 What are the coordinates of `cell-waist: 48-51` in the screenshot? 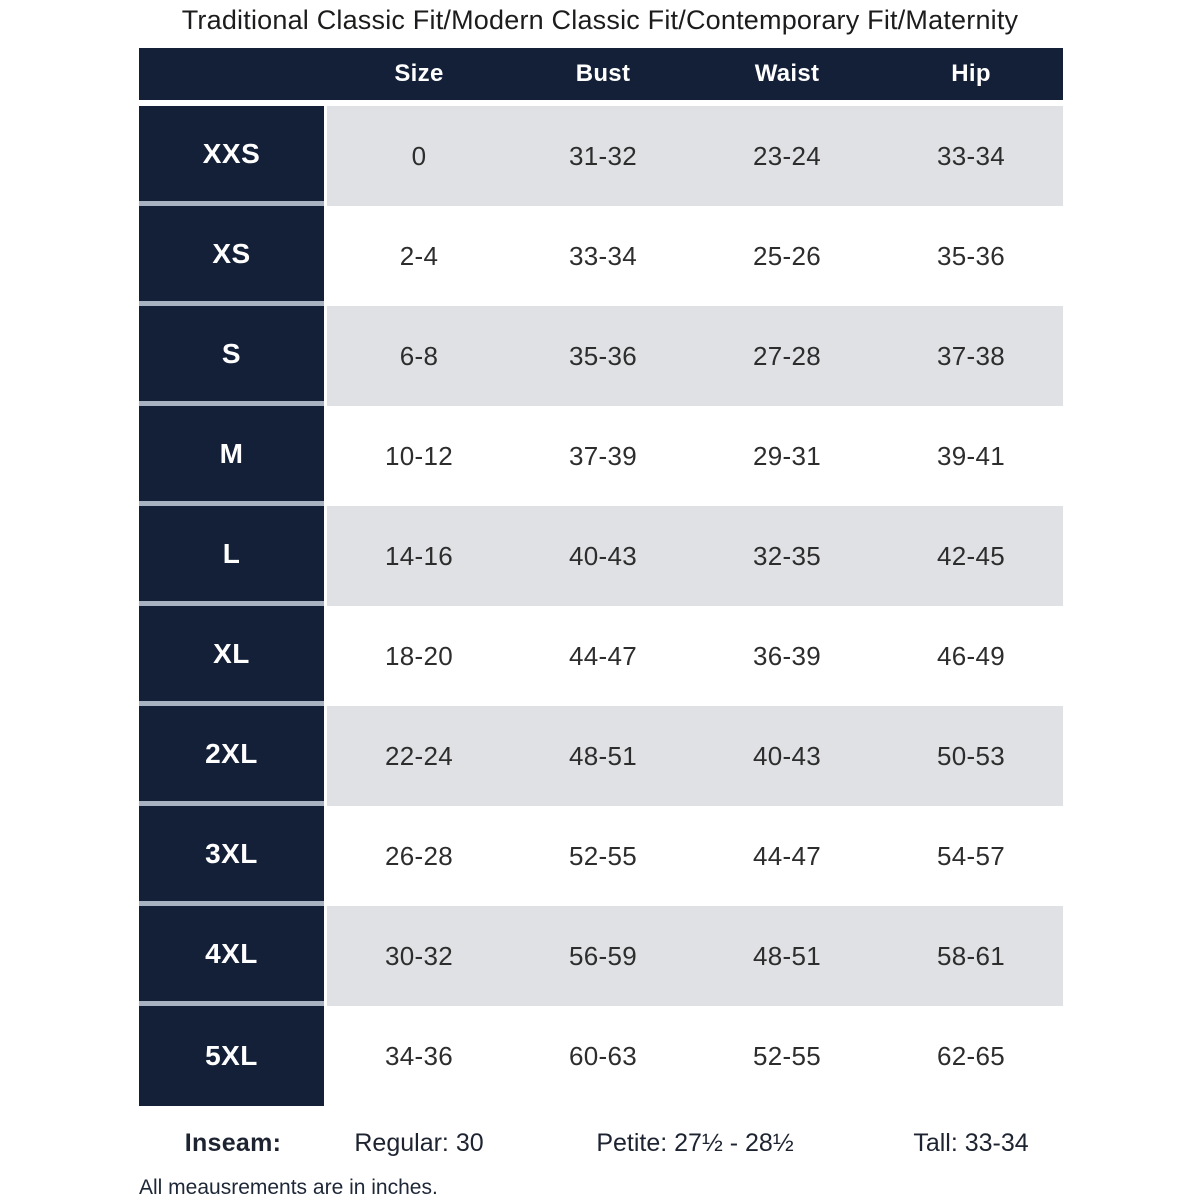 It's located at (787, 956).